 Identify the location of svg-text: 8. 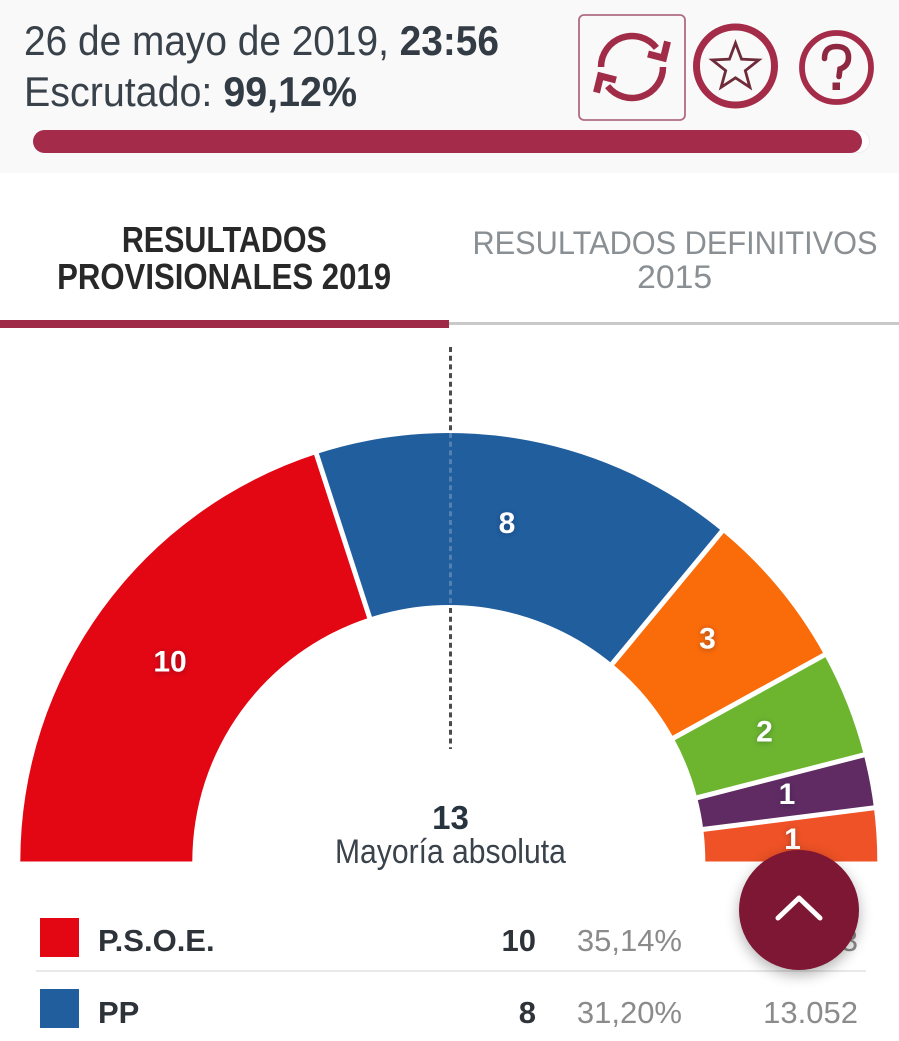
(507, 523).